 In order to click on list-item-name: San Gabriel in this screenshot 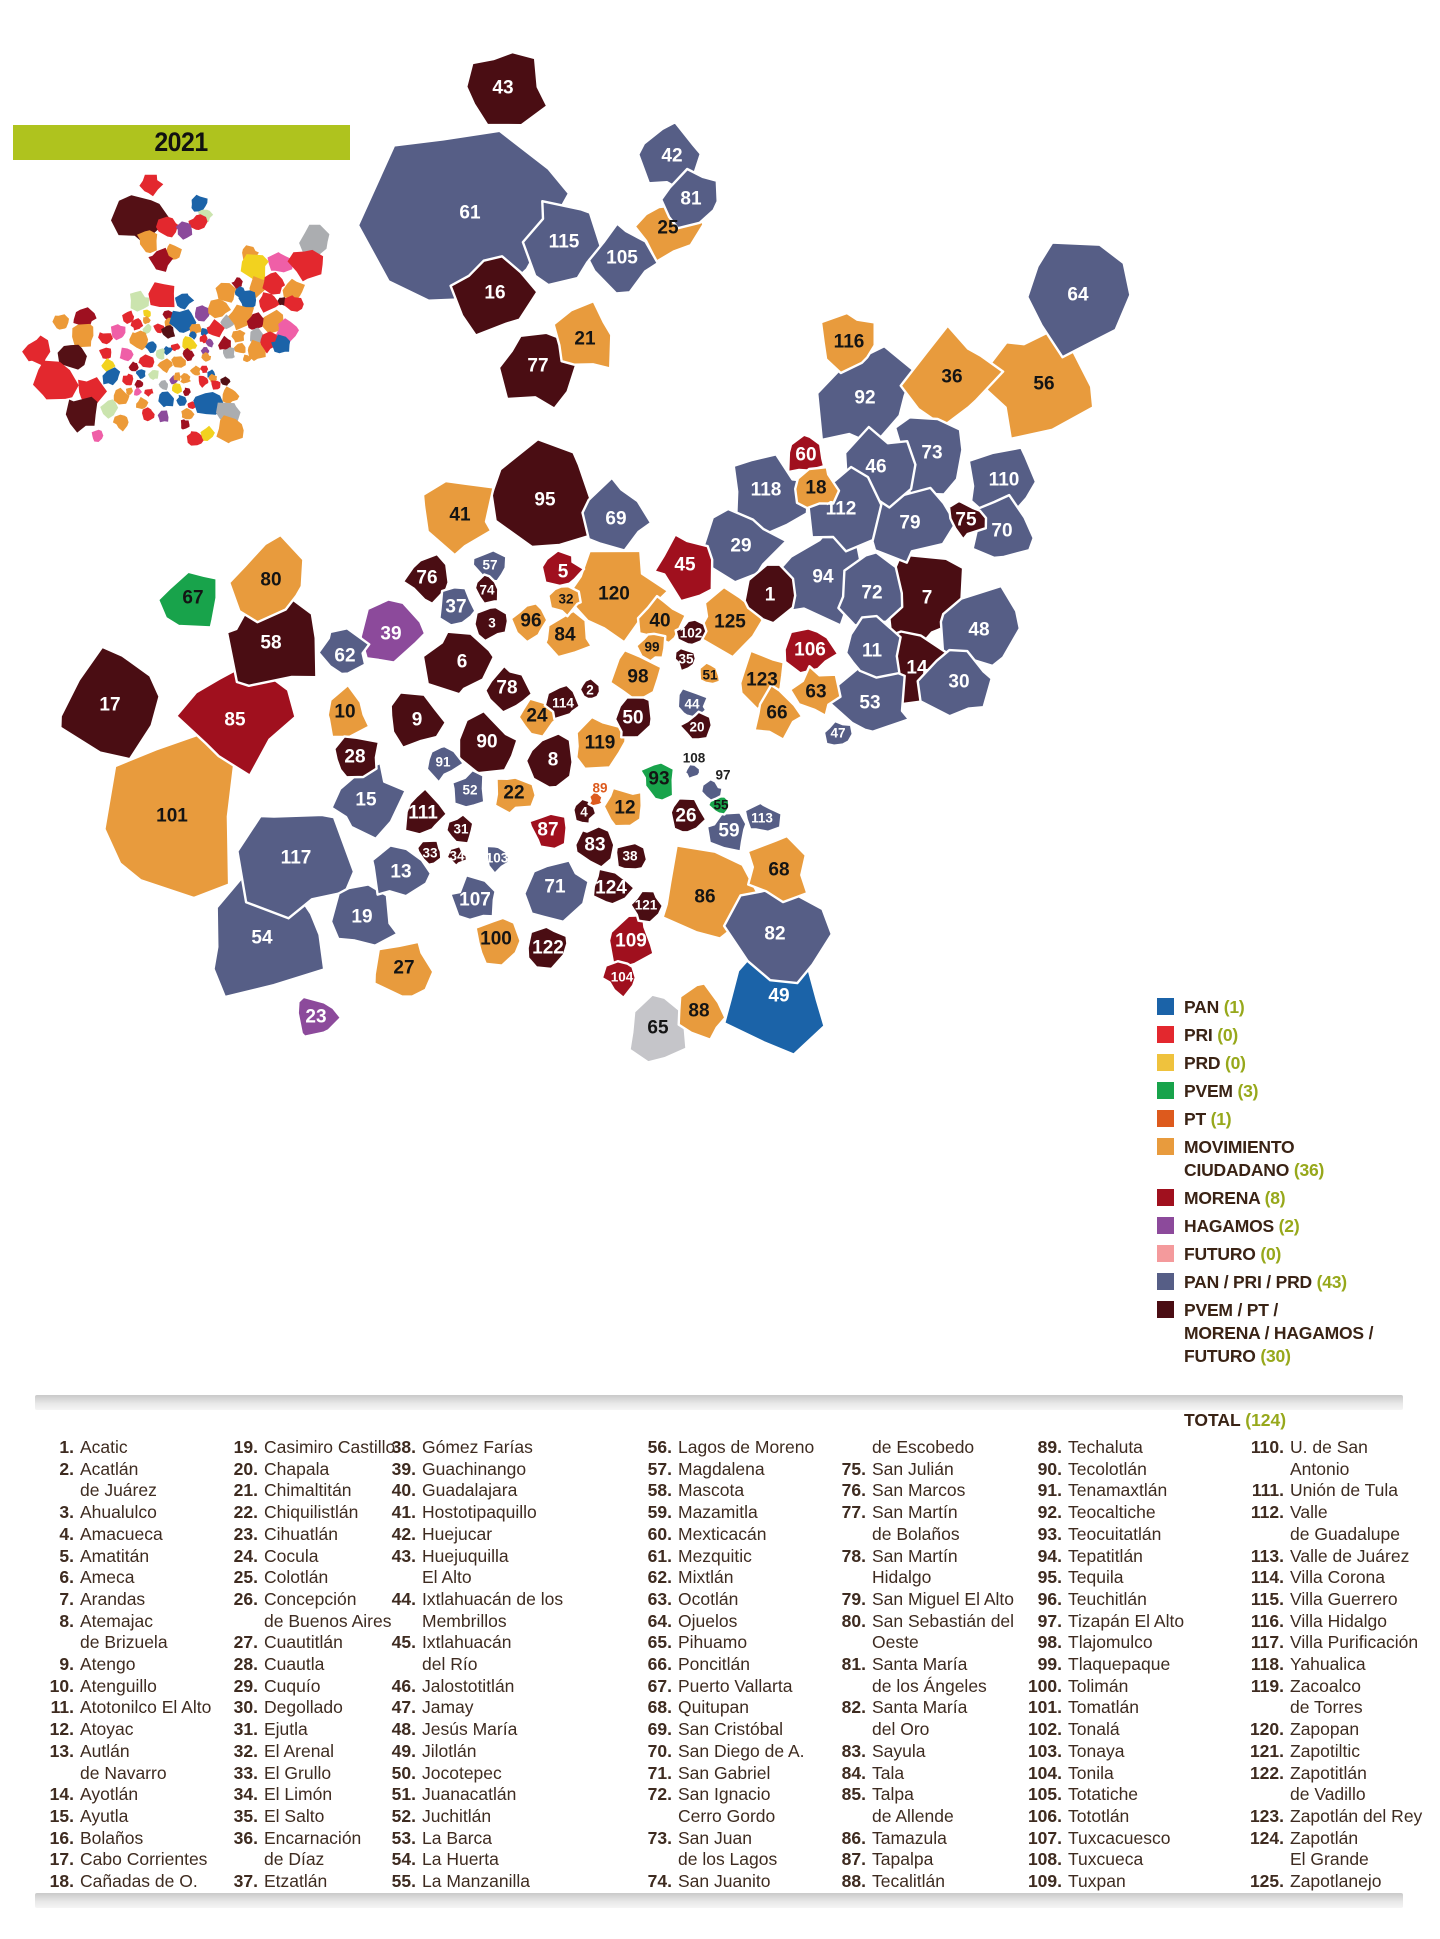, I will do `click(724, 1772)`.